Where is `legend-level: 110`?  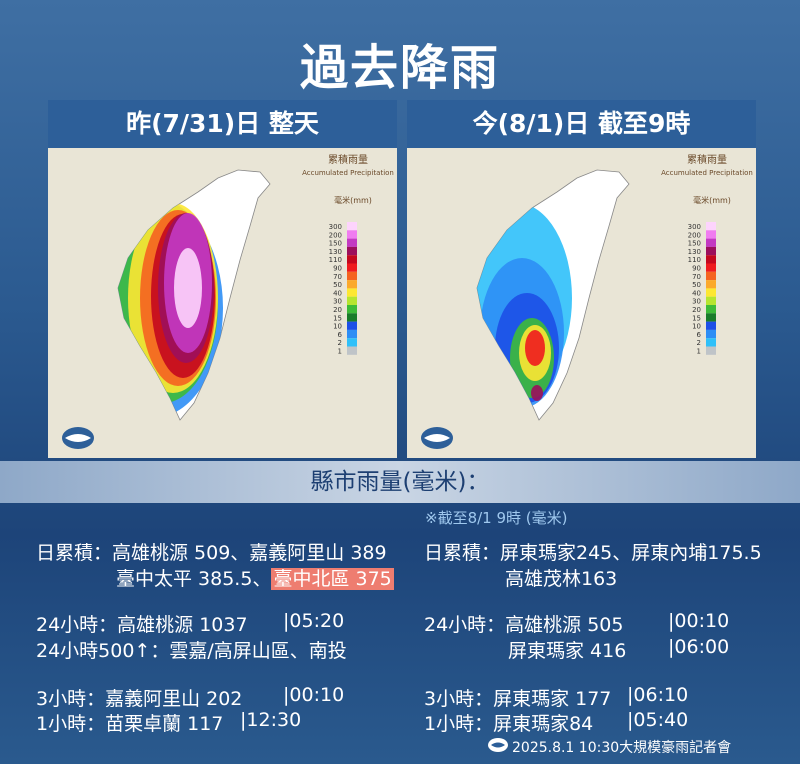 legend-level: 110 is located at coordinates (694, 260).